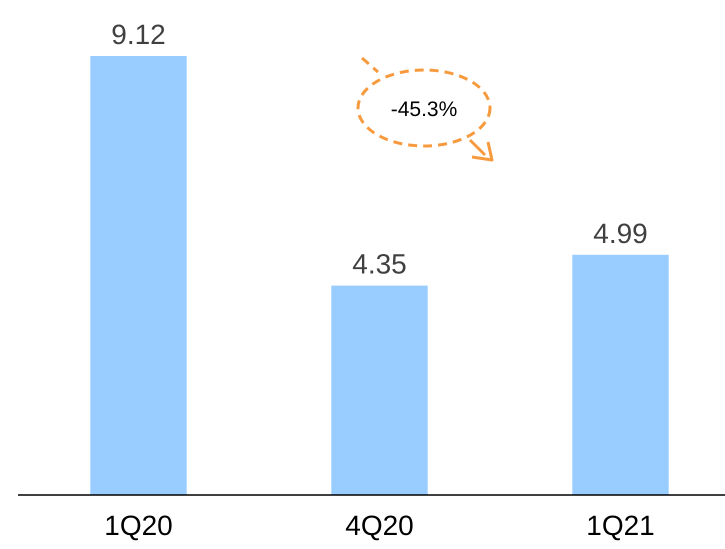 Image resolution: width=725 pixels, height=549 pixels. What do you see at coordinates (620, 525) in the screenshot?
I see `x-tick-label: 1Q21` at bounding box center [620, 525].